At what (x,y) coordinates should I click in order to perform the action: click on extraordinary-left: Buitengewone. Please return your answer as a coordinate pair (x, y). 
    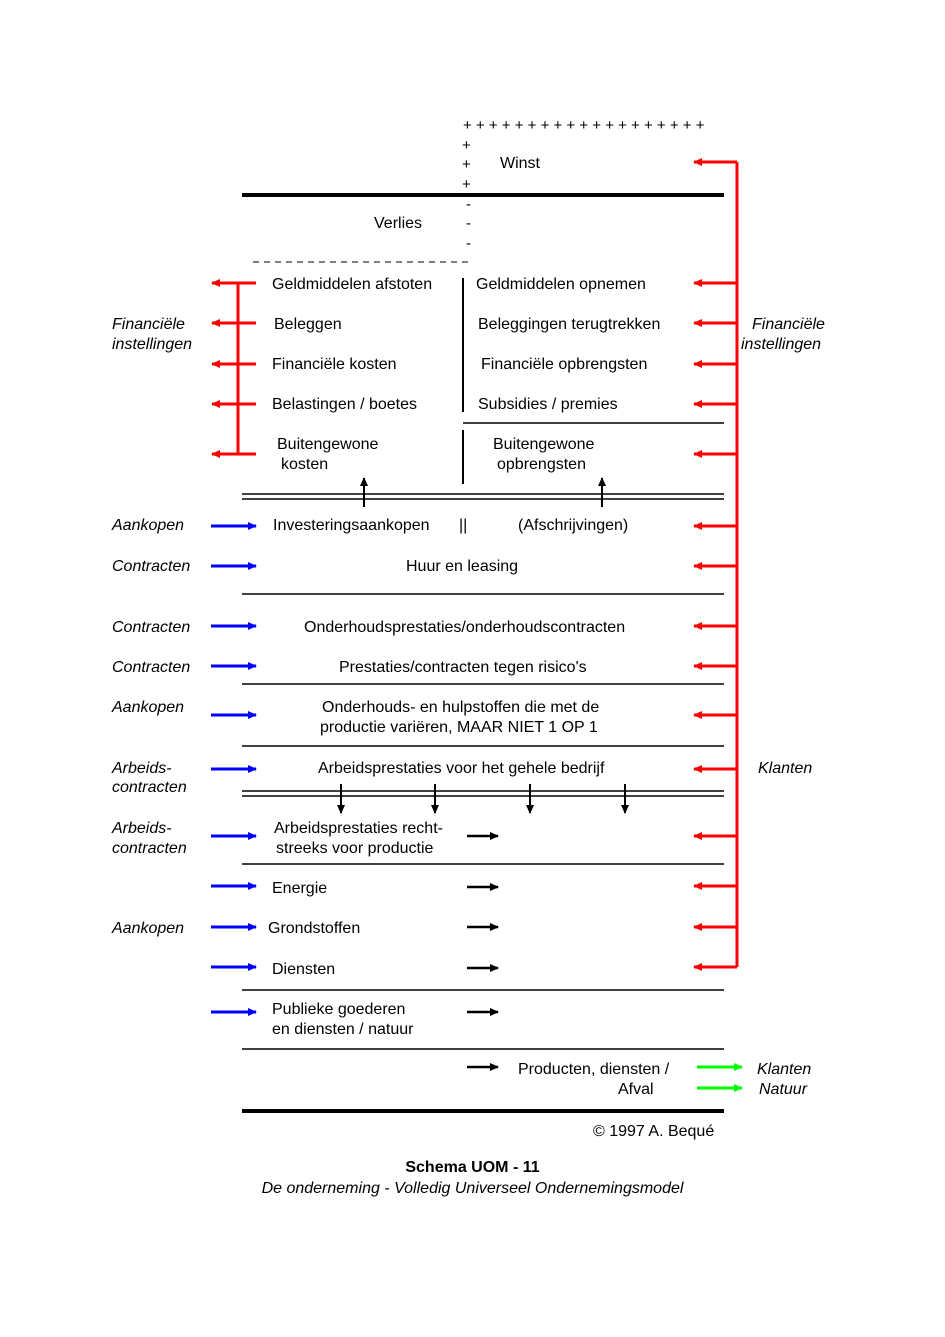
    Looking at the image, I should click on (328, 444).